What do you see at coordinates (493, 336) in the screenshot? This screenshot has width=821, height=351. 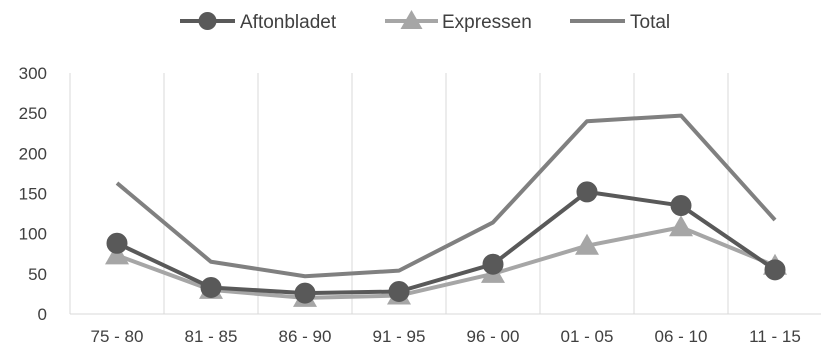 I see `x-tick-label: 96 - 00` at bounding box center [493, 336].